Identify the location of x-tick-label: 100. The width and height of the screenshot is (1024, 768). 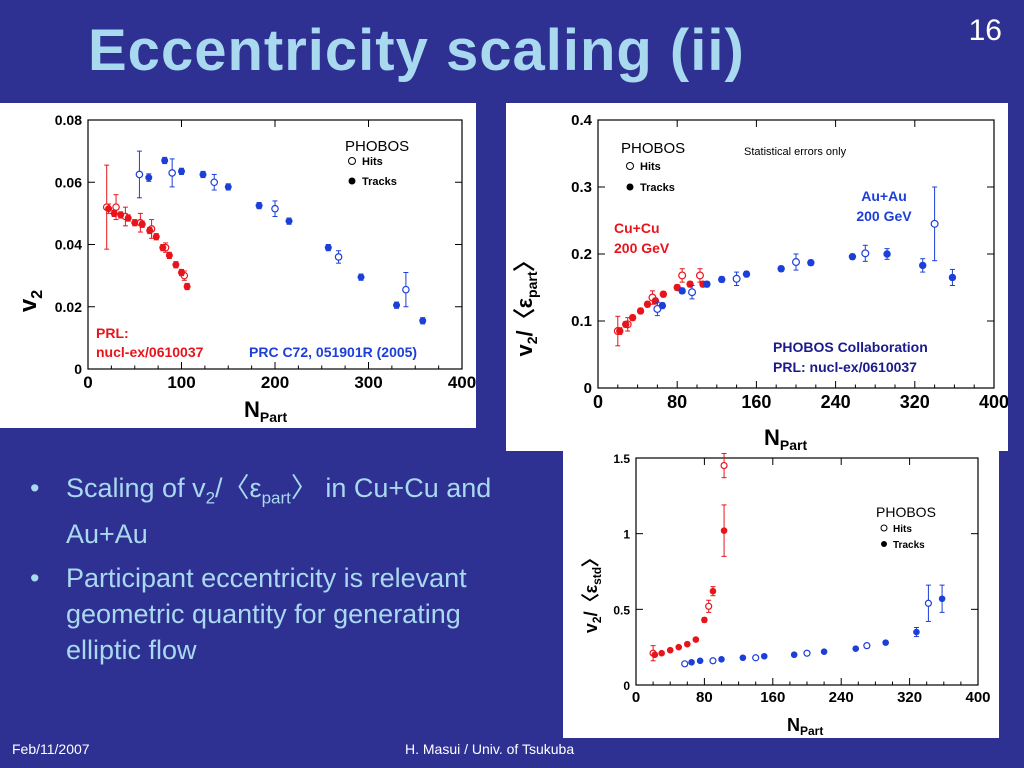
(181, 382).